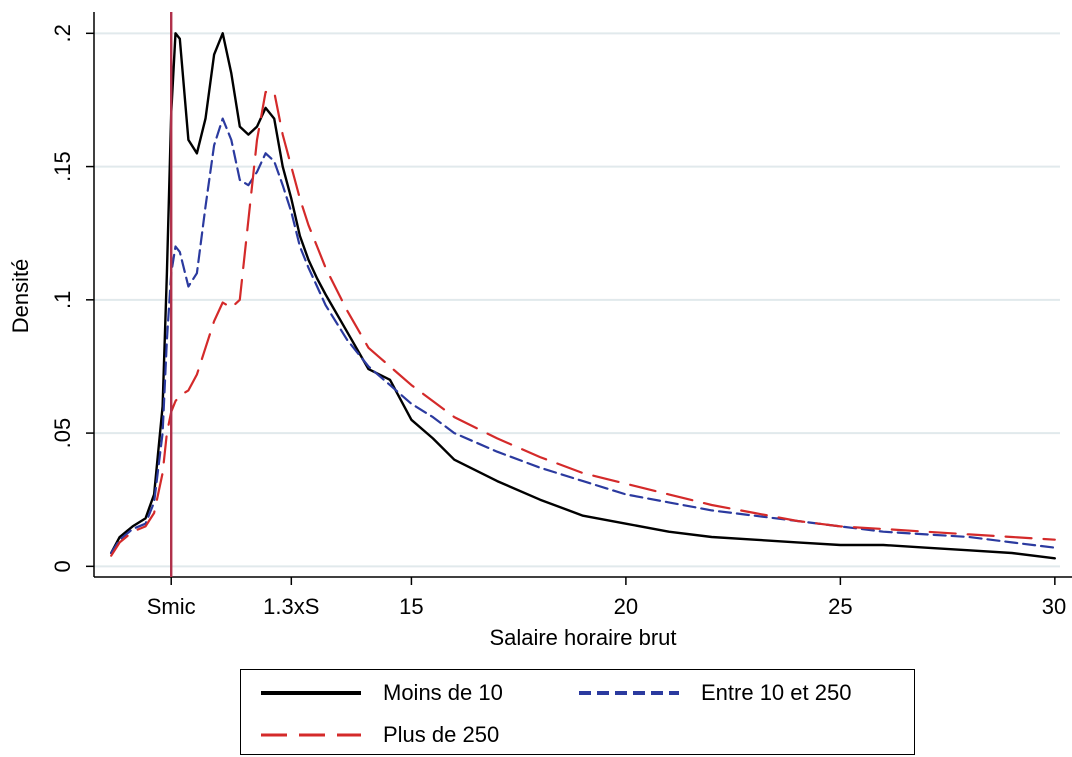 This screenshot has height=757, width=1072. I want to click on legend-label: Plus de 250, so click(441, 734).